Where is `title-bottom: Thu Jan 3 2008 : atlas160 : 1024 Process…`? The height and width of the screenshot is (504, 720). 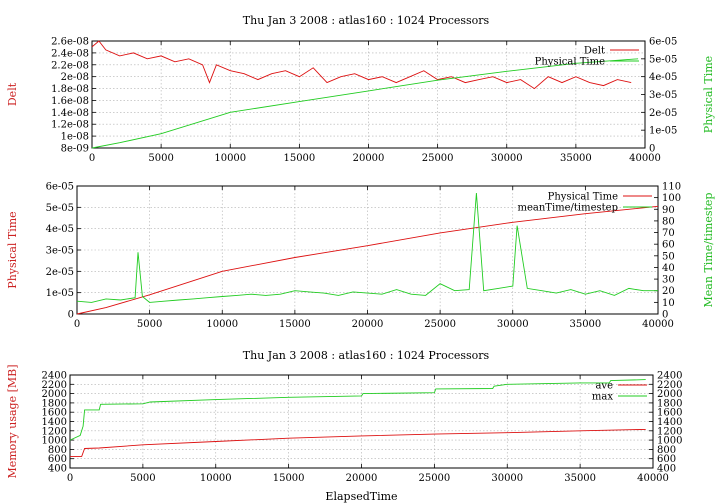 title-bottom: Thu Jan 3 2008 : atlas160 : 1024 Process… is located at coordinates (366, 355).